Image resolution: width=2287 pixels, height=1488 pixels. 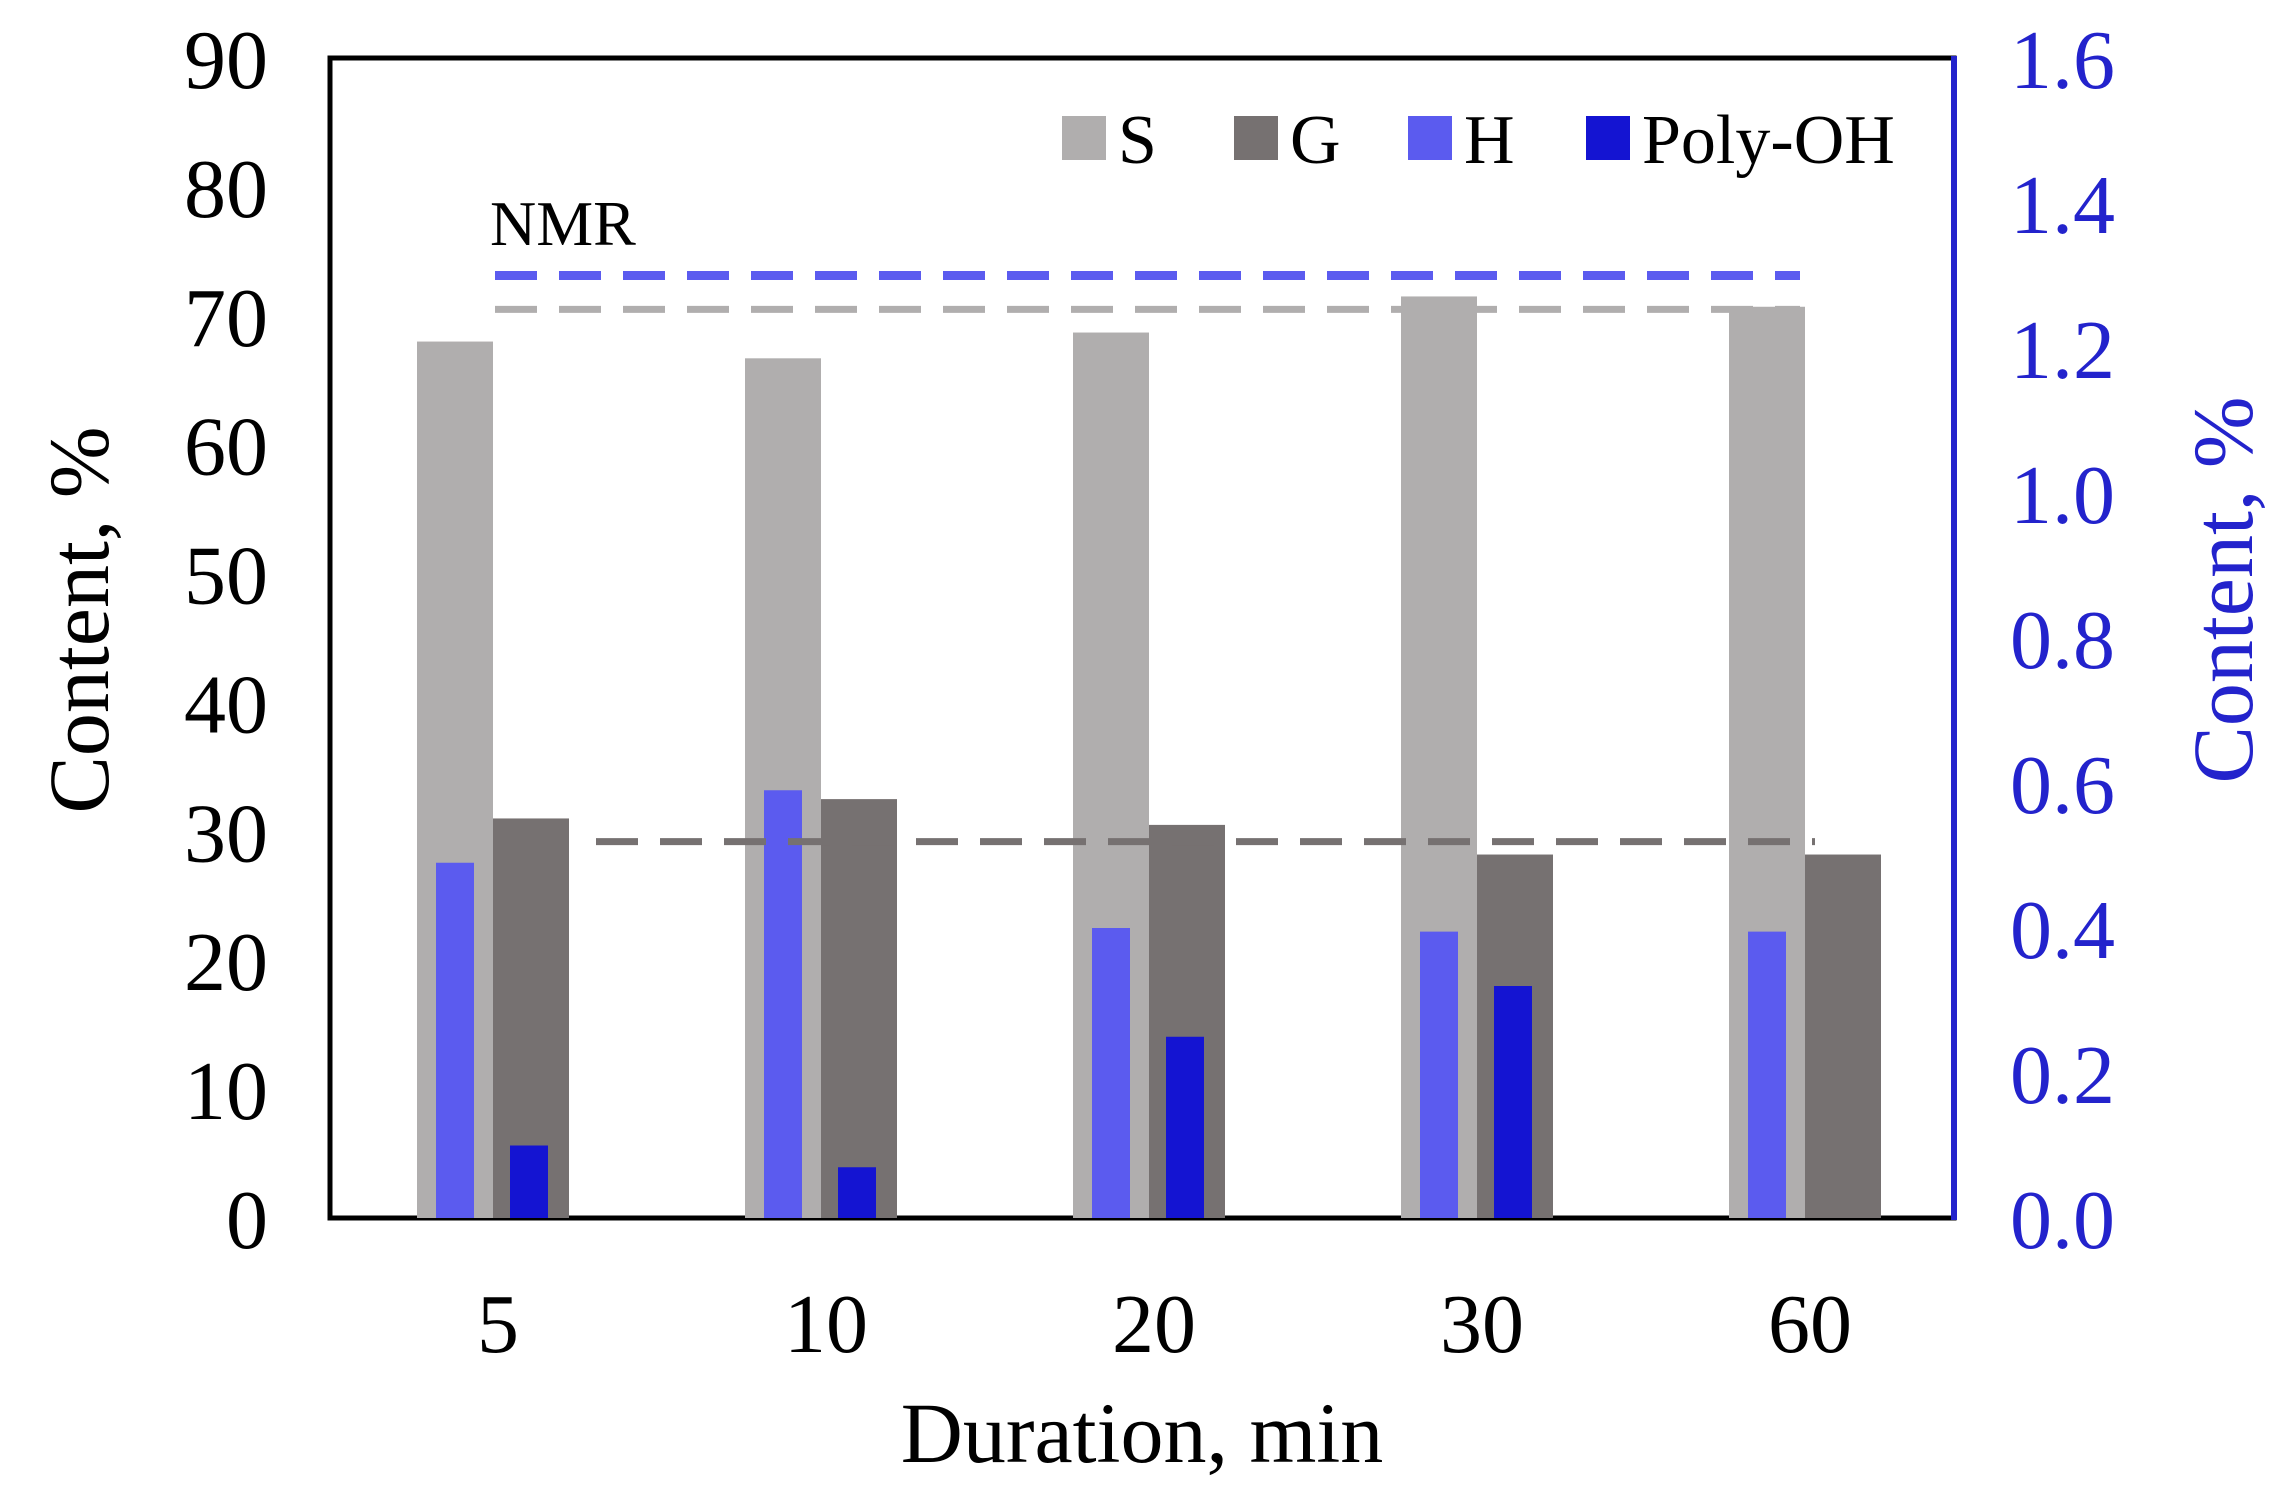 What do you see at coordinates (226, 447) in the screenshot?
I see `left-tick-60: 60` at bounding box center [226, 447].